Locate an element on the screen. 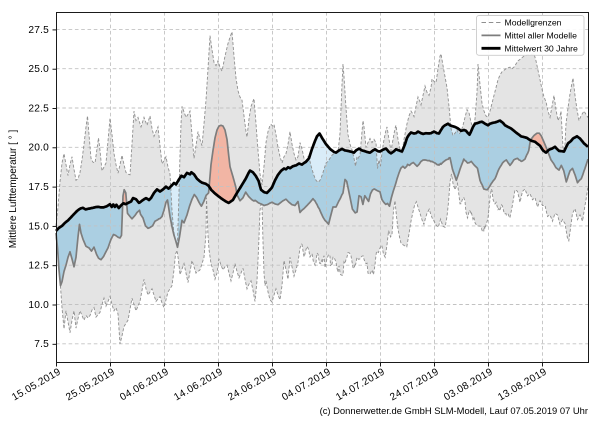  svg-text: 27.5 is located at coordinates (38, 30).